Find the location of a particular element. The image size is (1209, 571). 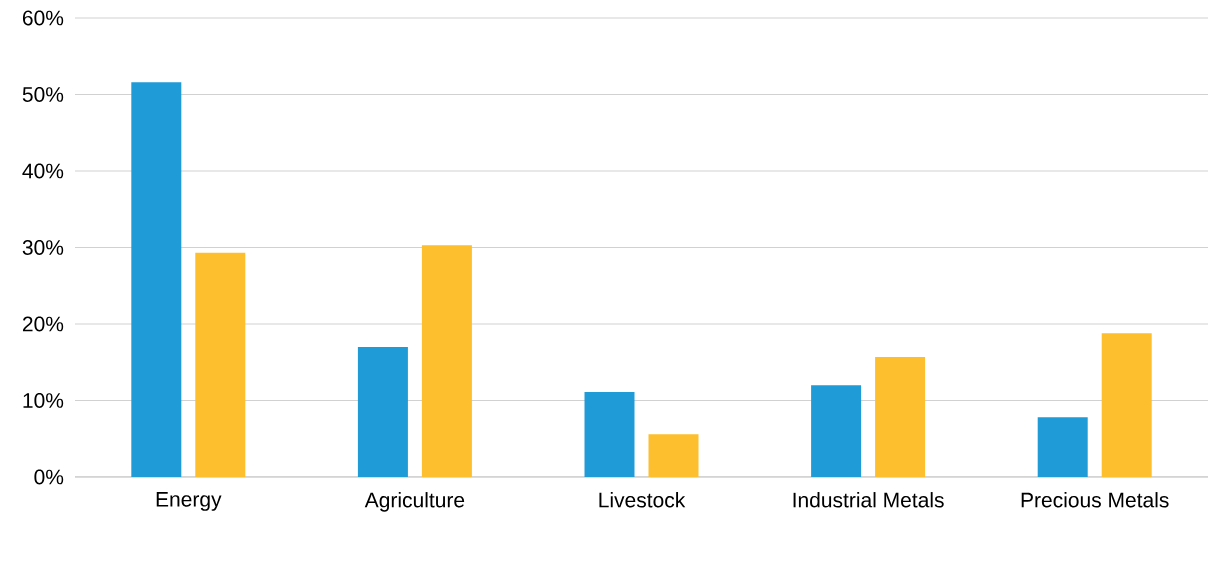

y-tick-label: 30% is located at coordinates (43, 247).